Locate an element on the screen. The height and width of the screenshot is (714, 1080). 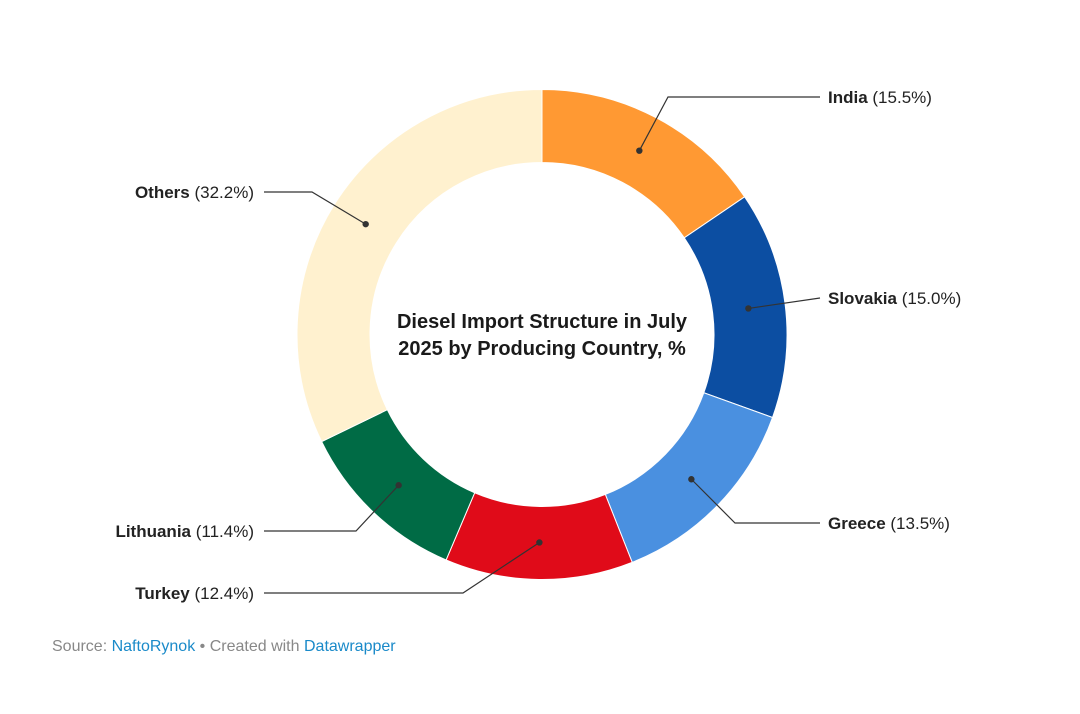
label-name: India is located at coordinates (848, 97).